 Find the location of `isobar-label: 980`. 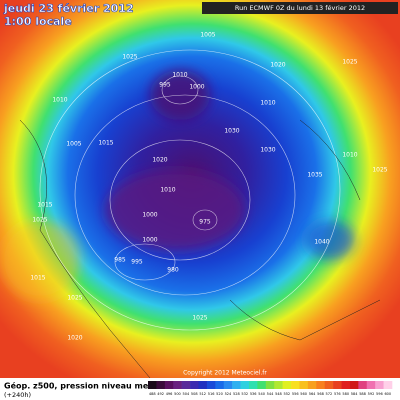

isobar-label: 980 is located at coordinates (173, 270).